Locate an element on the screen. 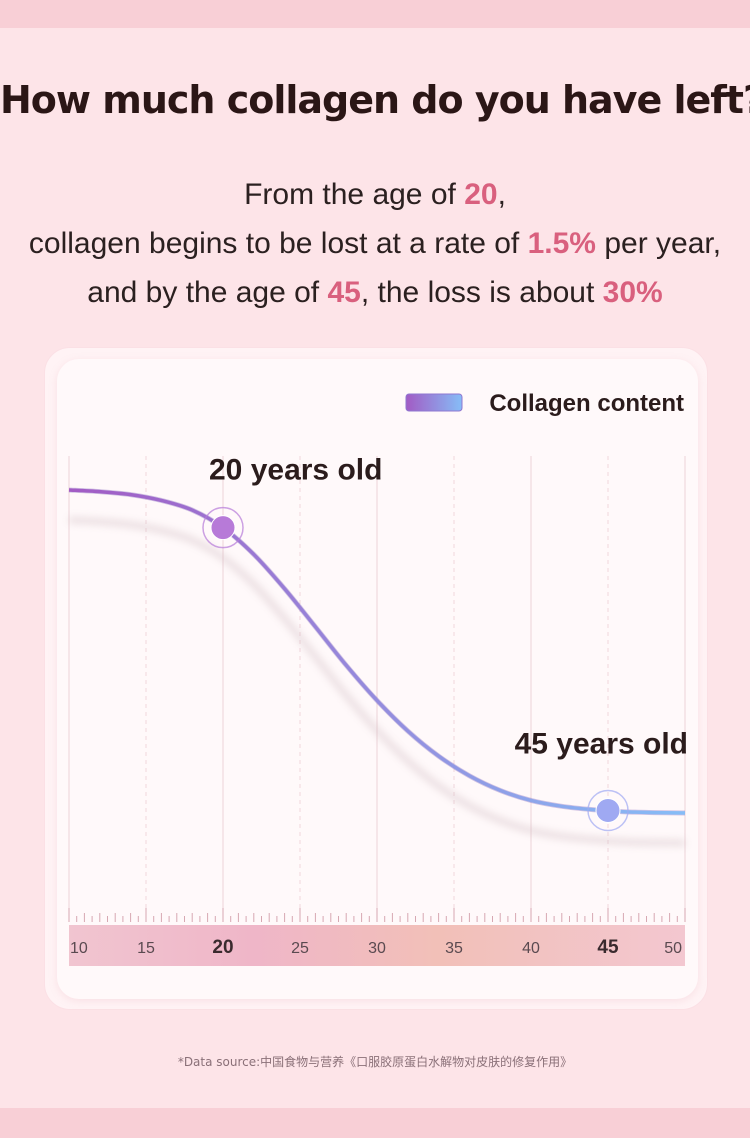 This screenshot has width=750, height=1138. x-tick-label: 35 is located at coordinates (454, 948).